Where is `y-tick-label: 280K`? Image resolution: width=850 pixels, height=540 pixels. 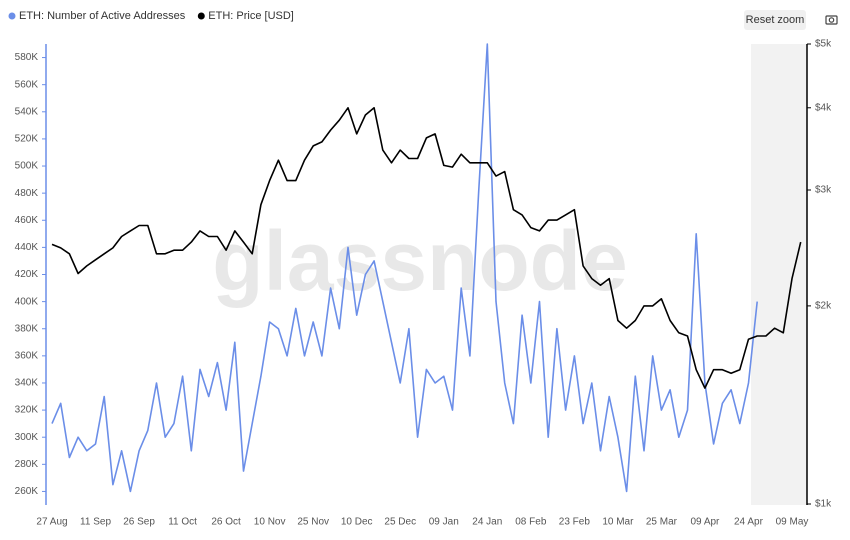
y-tick-label: 280K is located at coordinates (27, 464).